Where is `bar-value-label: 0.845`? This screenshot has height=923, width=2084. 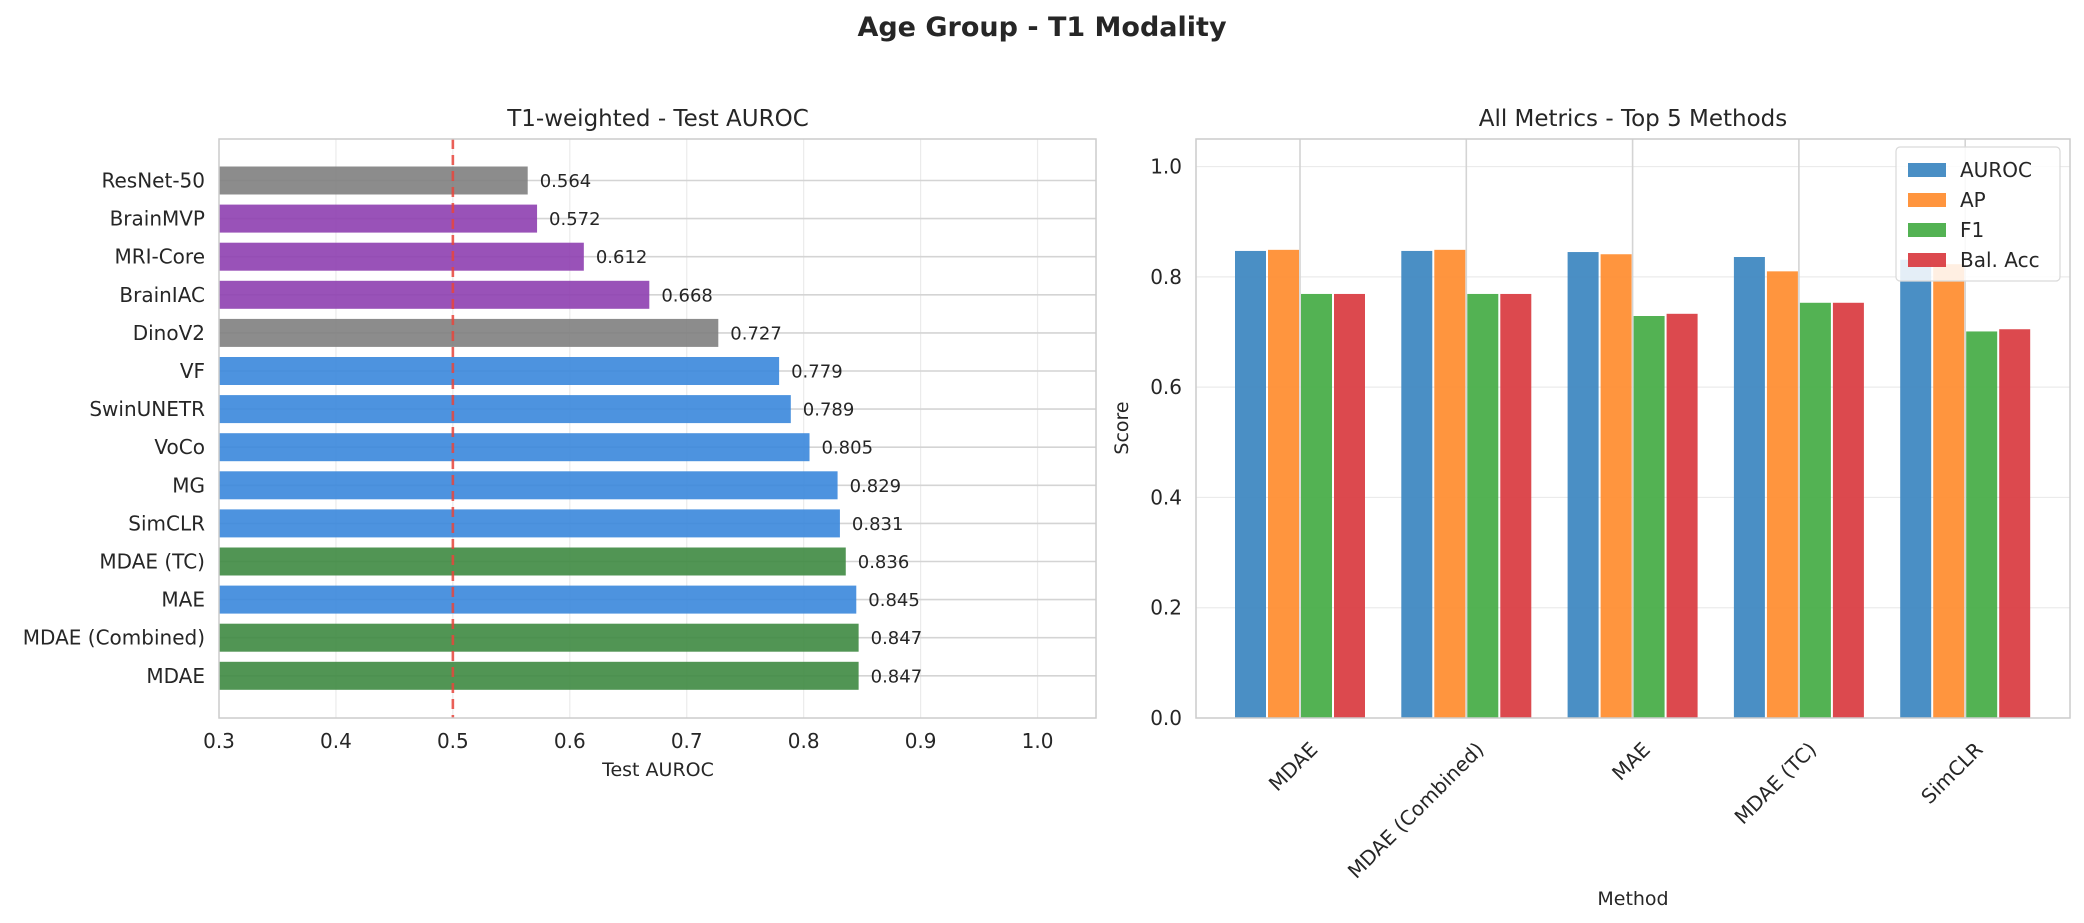
bar-value-label: 0.845 is located at coordinates (894, 600).